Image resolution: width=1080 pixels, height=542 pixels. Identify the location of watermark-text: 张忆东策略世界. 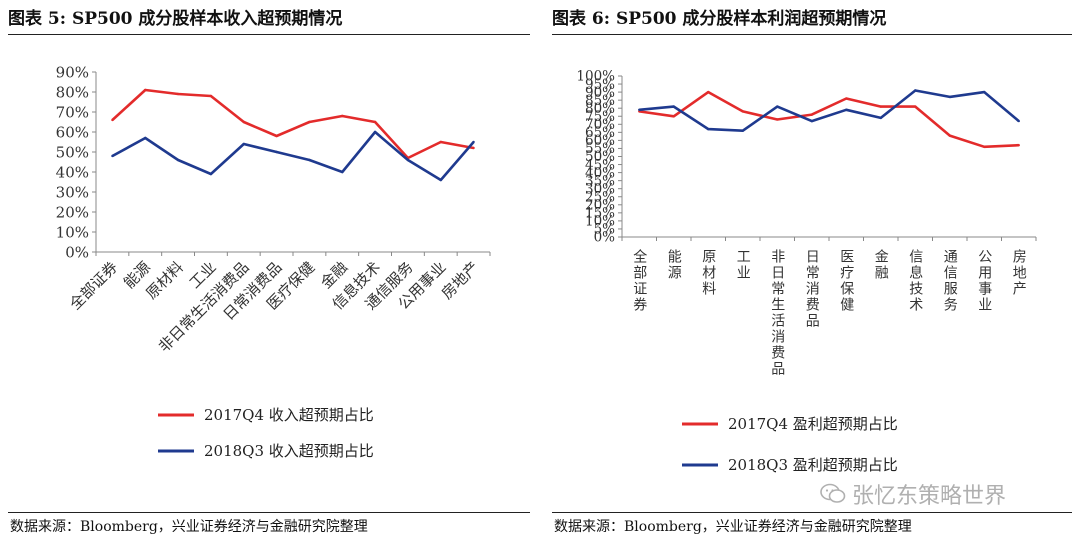
(929, 496).